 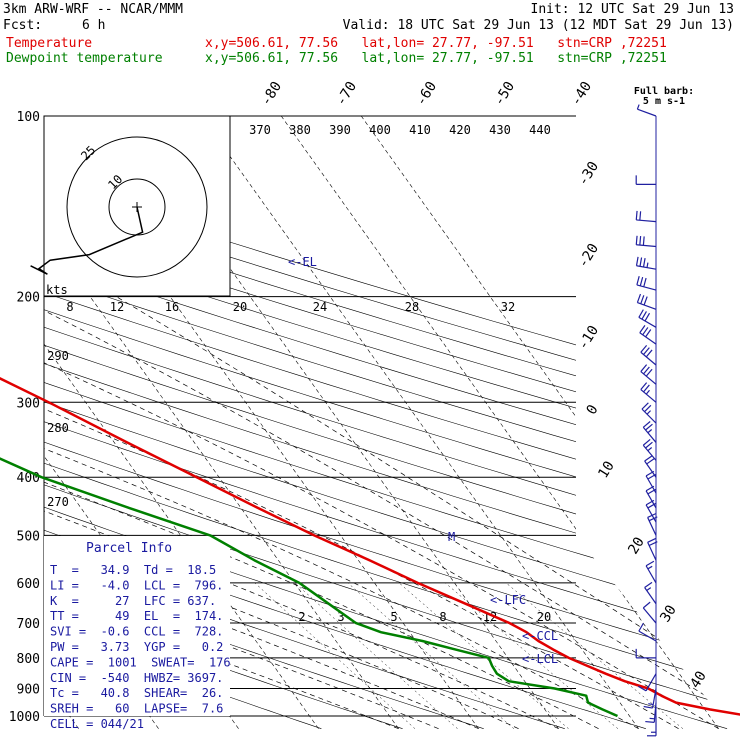 What do you see at coordinates (271, 94) in the screenshot?
I see `isotherm-label: -80` at bounding box center [271, 94].